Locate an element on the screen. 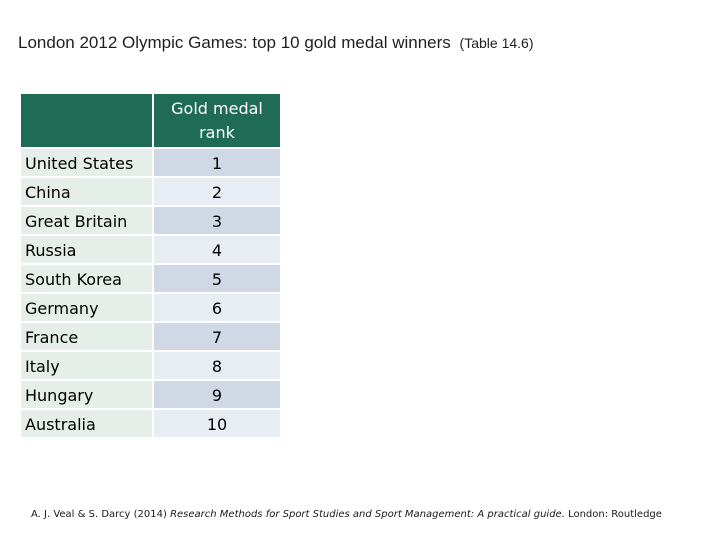 The image size is (720, 540). table-row: Hungary 9 is located at coordinates (151, 395).